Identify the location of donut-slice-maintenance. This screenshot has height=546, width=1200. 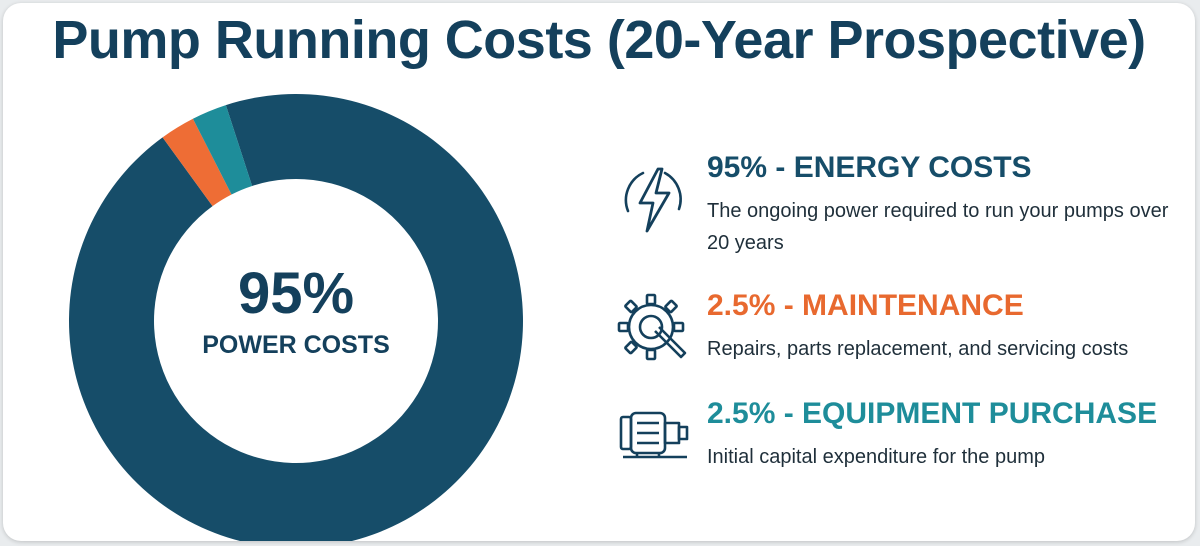
(197, 162).